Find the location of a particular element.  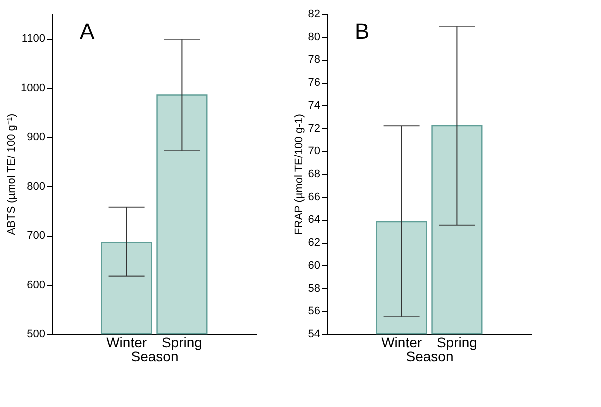

annotation: A is located at coordinates (87, 31).